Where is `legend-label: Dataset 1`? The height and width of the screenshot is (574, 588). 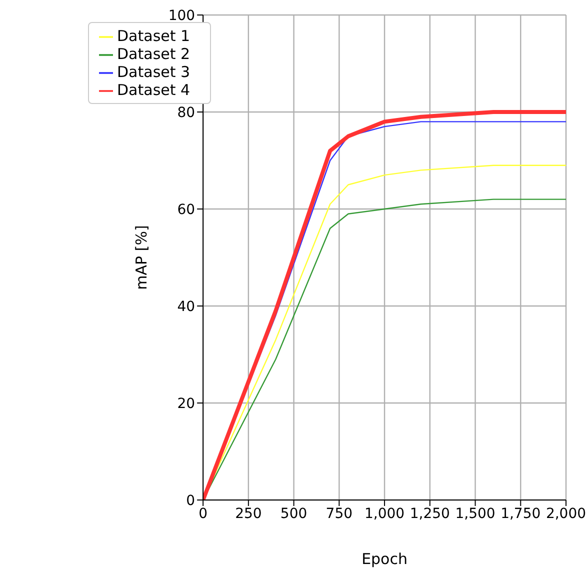
legend-label: Dataset 1 is located at coordinates (153, 36).